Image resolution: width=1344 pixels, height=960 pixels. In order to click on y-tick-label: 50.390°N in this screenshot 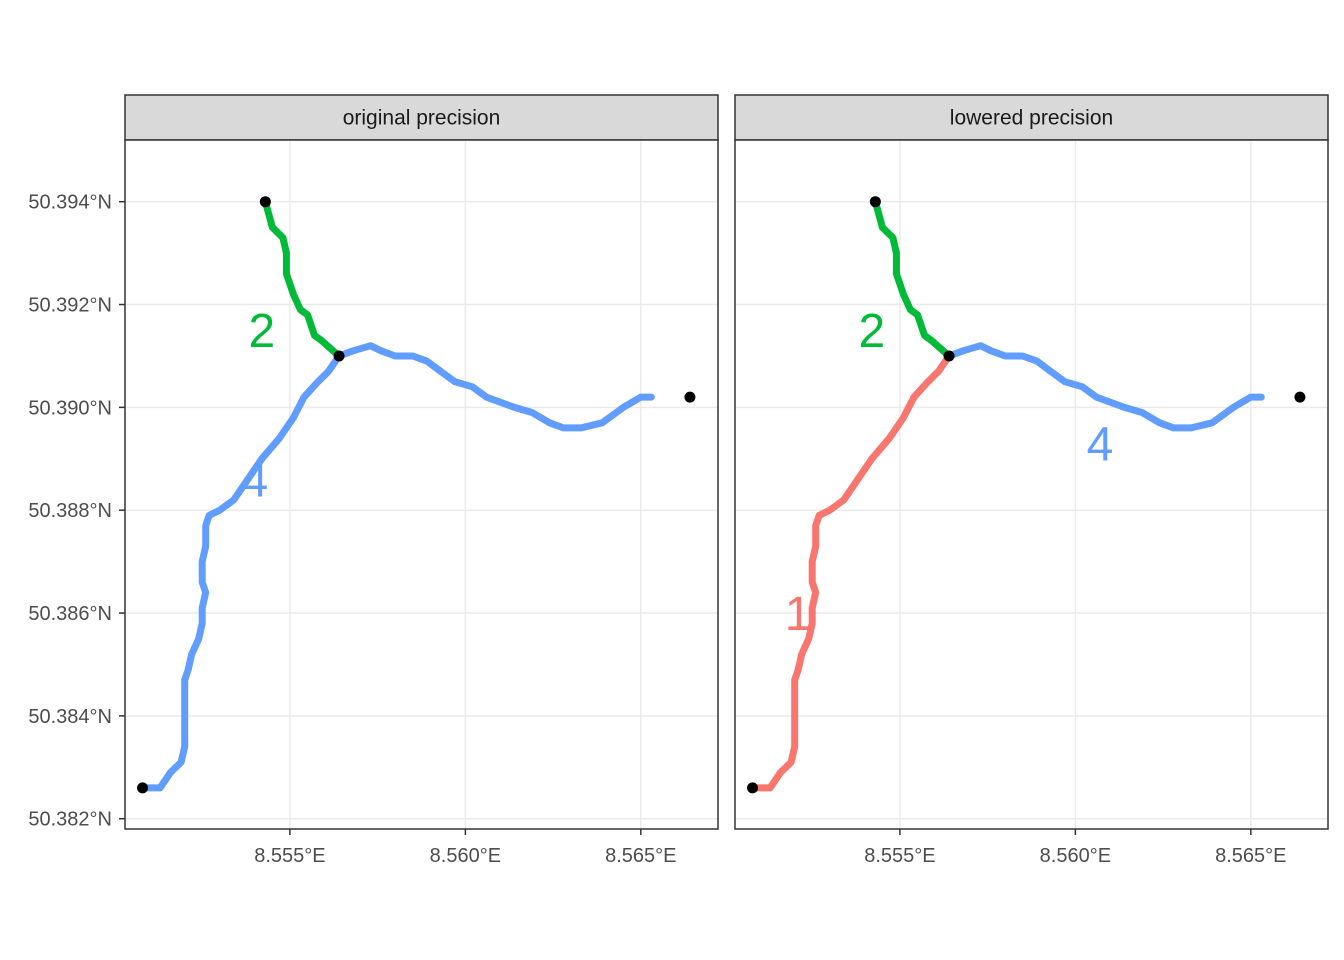, I will do `click(70, 408)`.